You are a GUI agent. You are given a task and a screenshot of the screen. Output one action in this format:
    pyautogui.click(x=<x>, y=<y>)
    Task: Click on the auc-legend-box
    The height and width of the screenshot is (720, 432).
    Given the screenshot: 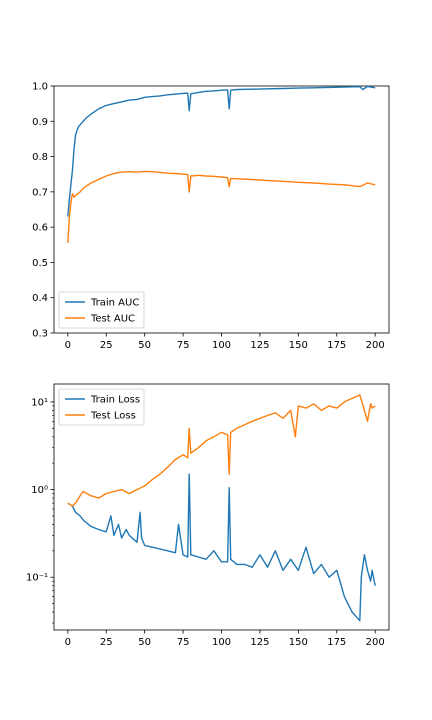 What is the action you would take?
    pyautogui.click(x=101, y=310)
    